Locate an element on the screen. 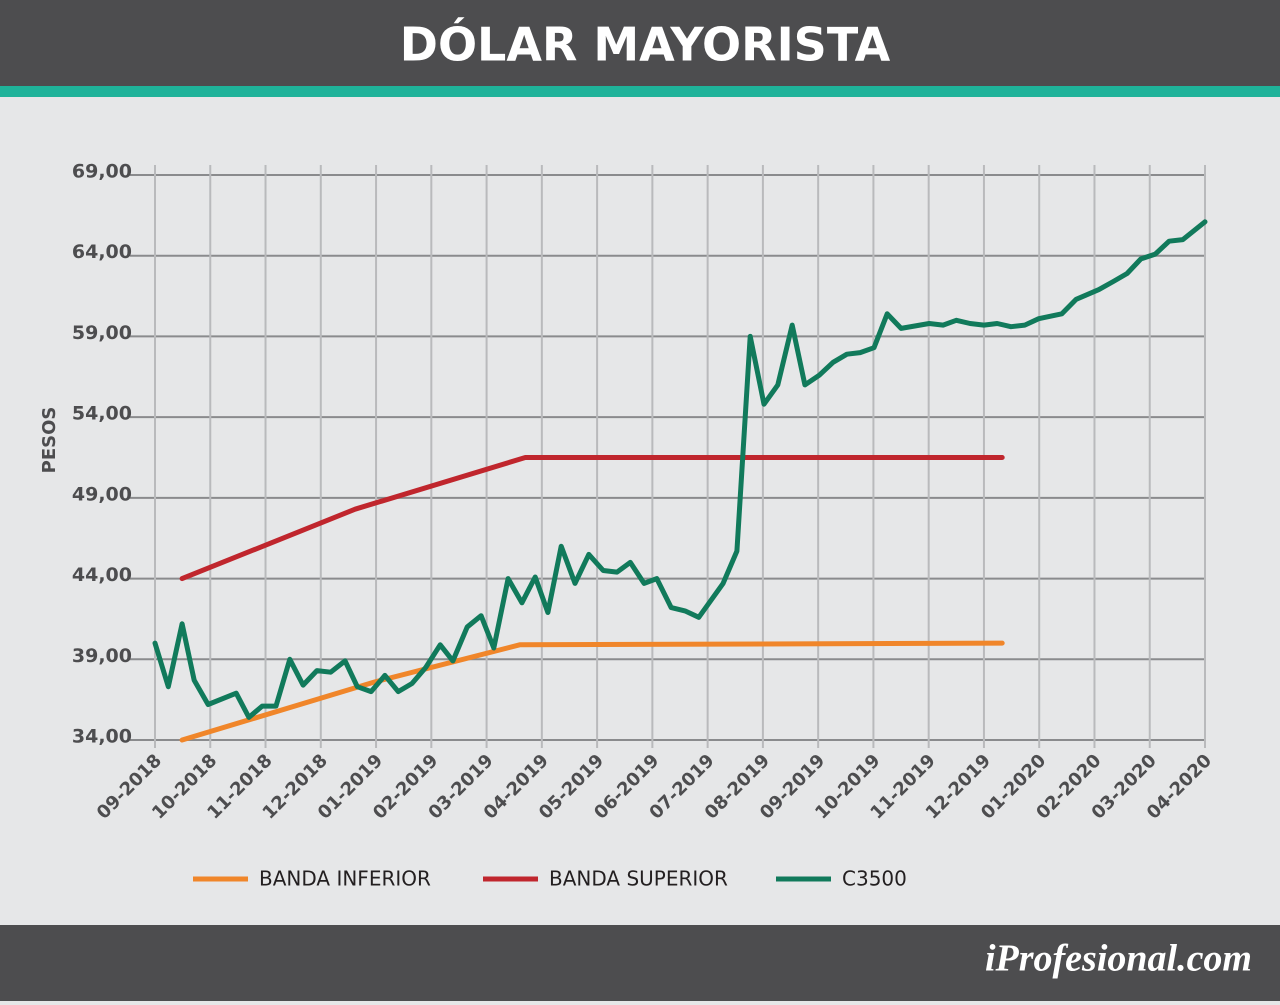  footer-bar is located at coordinates (640, 963).